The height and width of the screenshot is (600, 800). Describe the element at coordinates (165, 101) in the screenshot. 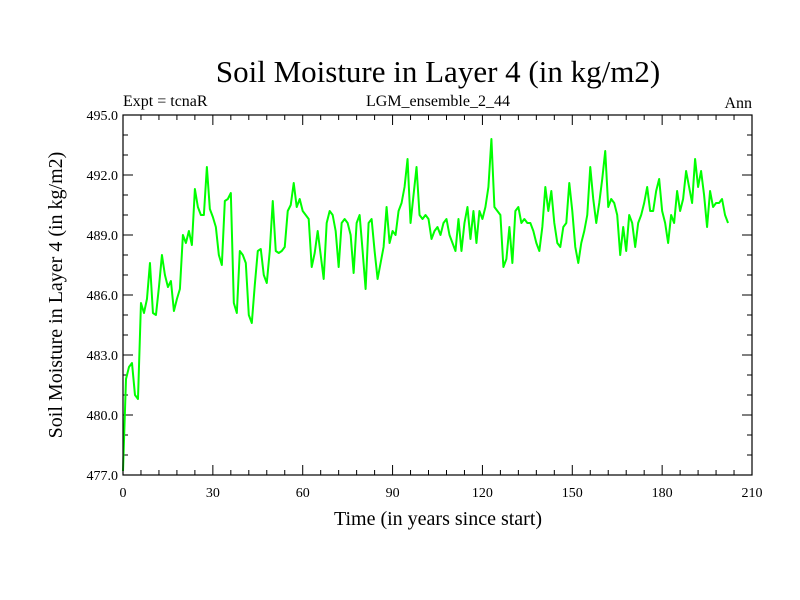

I see `subtitle-experiment: Expt = tcnaR` at that location.